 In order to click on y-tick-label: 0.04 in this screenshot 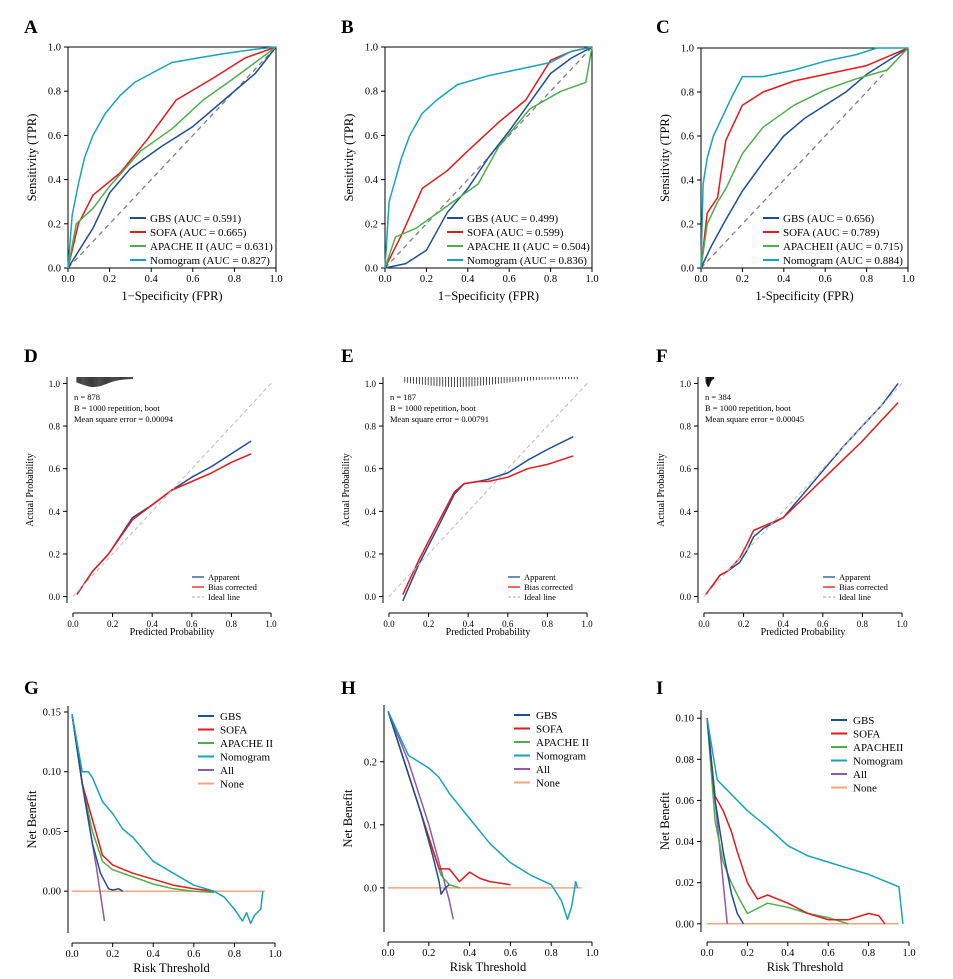, I will do `click(685, 842)`.